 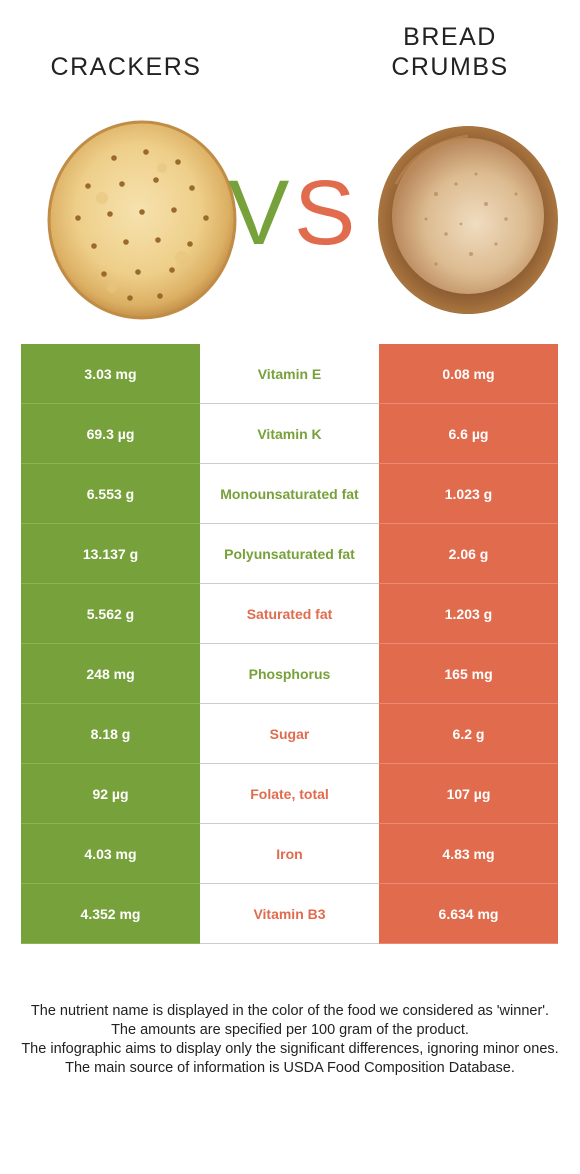 I want to click on bread-crumbs-value: 1.023 g, so click(x=468, y=493).